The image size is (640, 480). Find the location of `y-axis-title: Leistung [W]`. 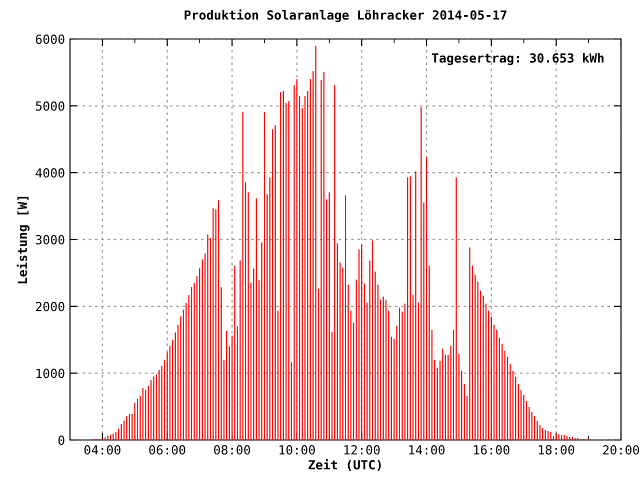

y-axis-title: Leistung [W] is located at coordinates (23, 240).